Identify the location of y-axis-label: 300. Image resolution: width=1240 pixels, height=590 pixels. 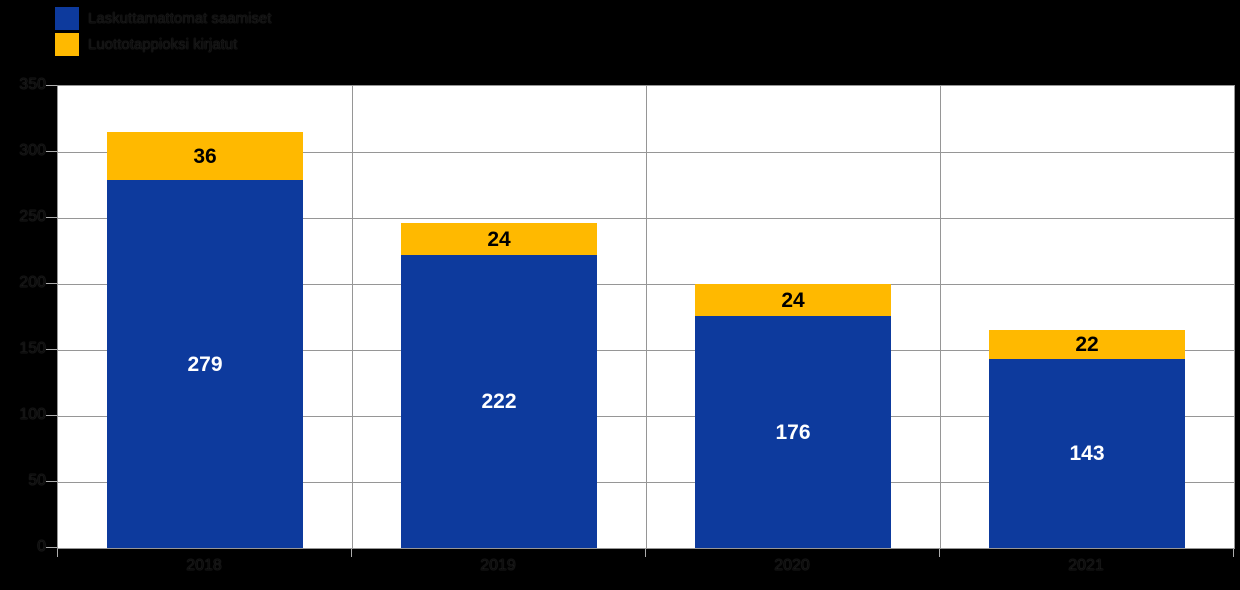
(32, 150).